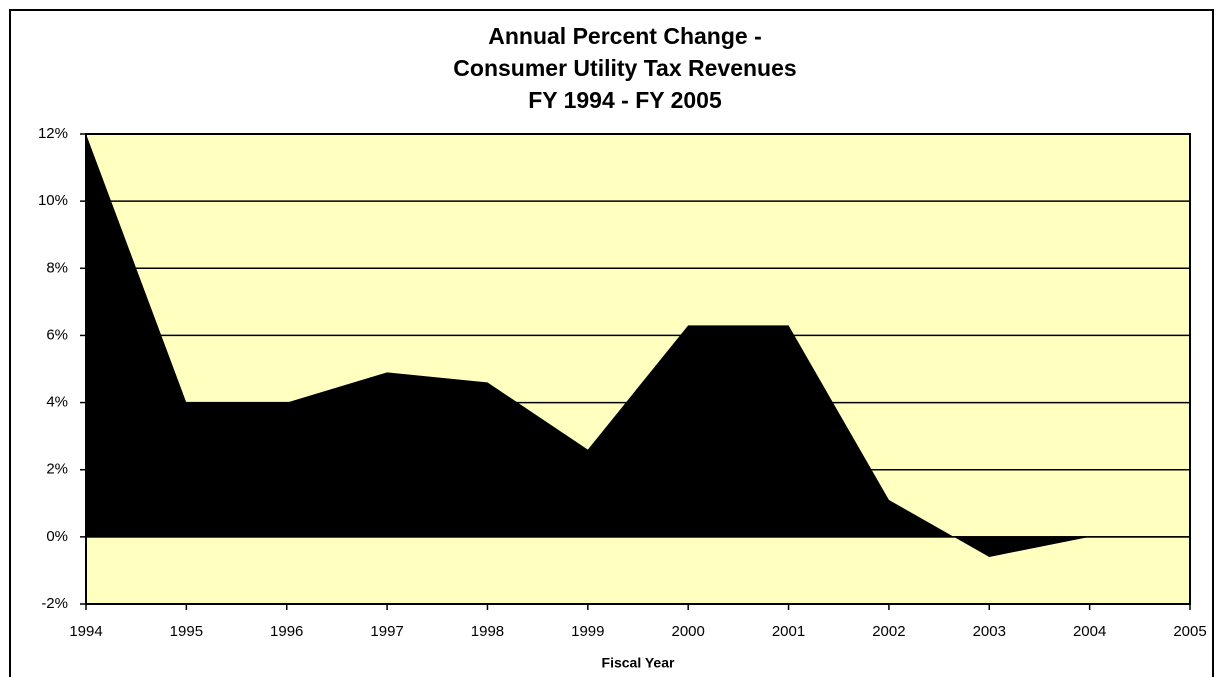 The height and width of the screenshot is (677, 1225). Describe the element at coordinates (85, 631) in the screenshot. I see `x-tick-label: 1994` at that location.